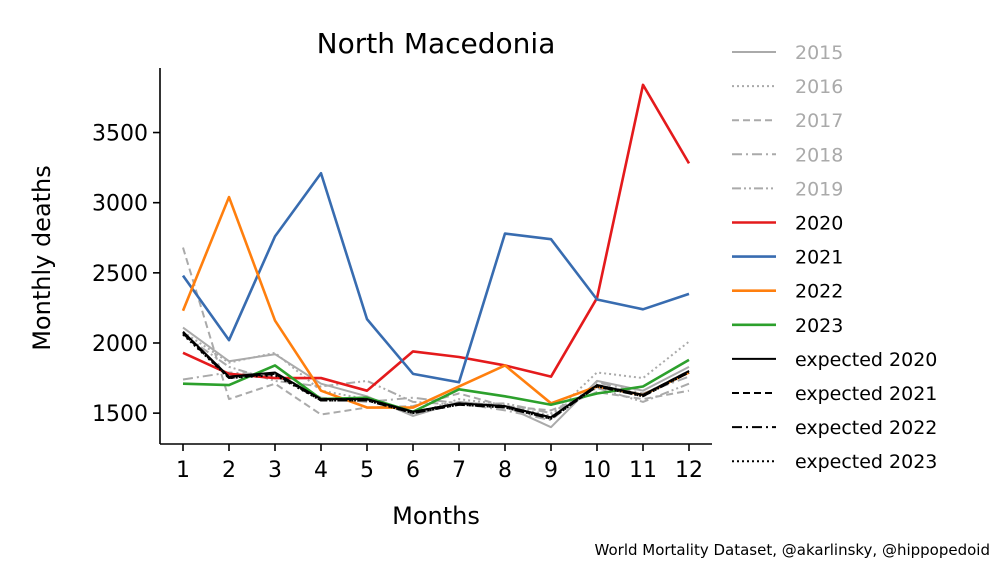  I want to click on series-line-2023, so click(436, 386).